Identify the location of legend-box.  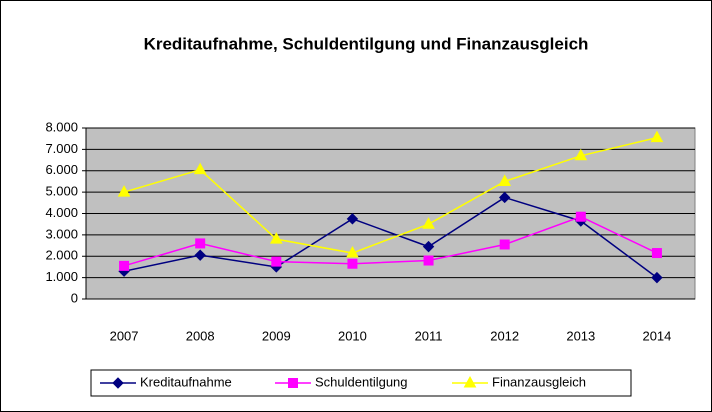
(361, 383).